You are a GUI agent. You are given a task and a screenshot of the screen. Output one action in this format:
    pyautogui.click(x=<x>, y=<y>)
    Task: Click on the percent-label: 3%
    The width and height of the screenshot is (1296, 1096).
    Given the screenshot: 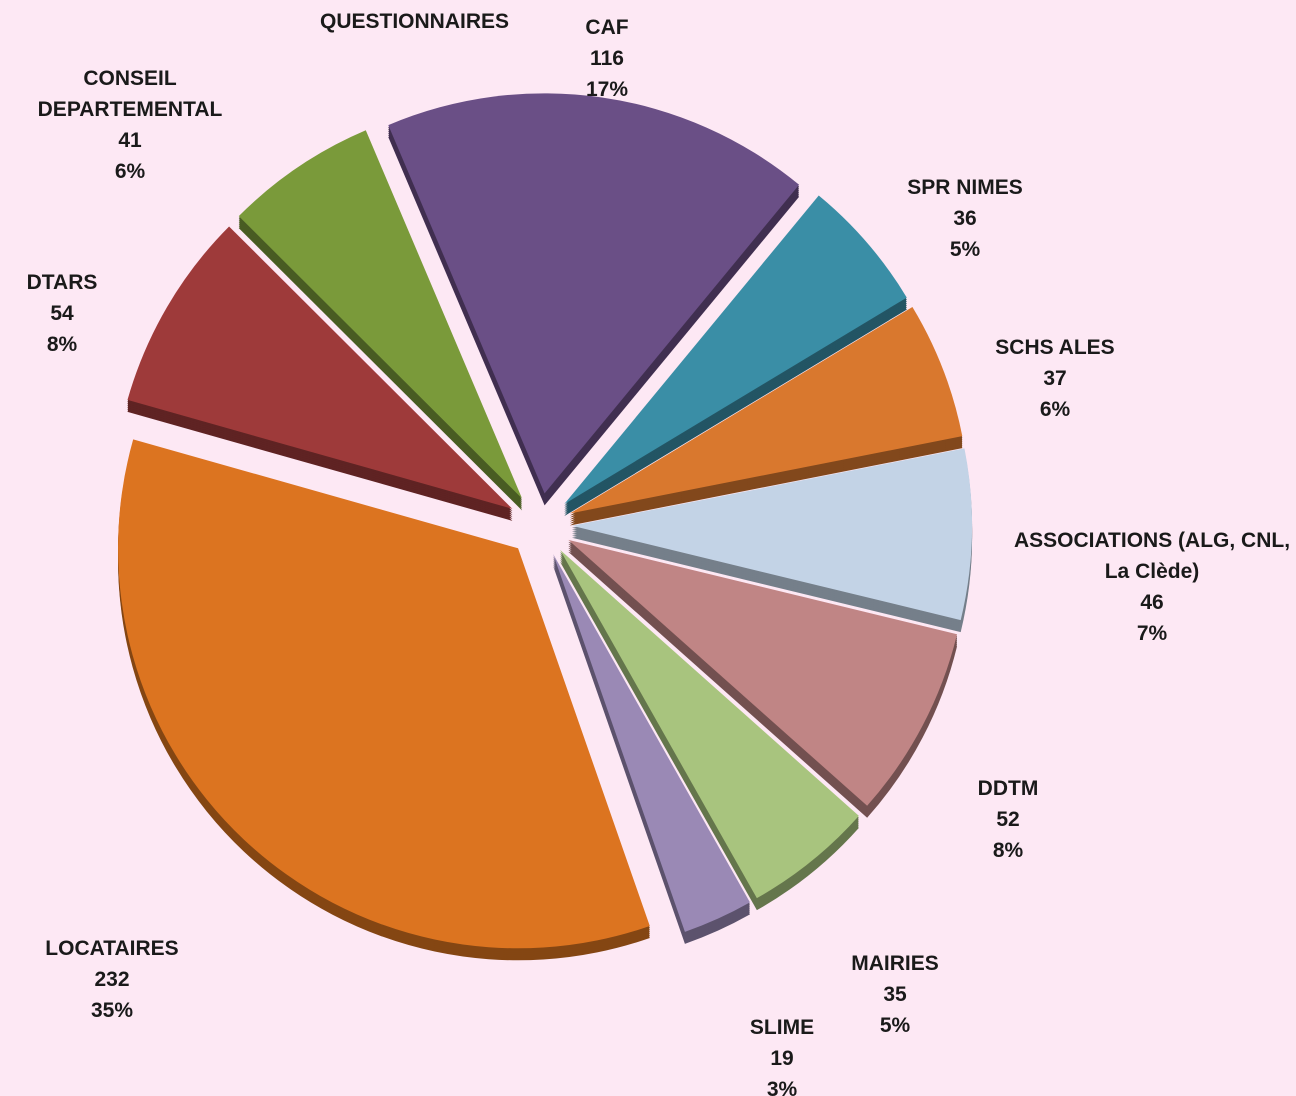 What is the action you would take?
    pyautogui.click(x=782, y=1087)
    